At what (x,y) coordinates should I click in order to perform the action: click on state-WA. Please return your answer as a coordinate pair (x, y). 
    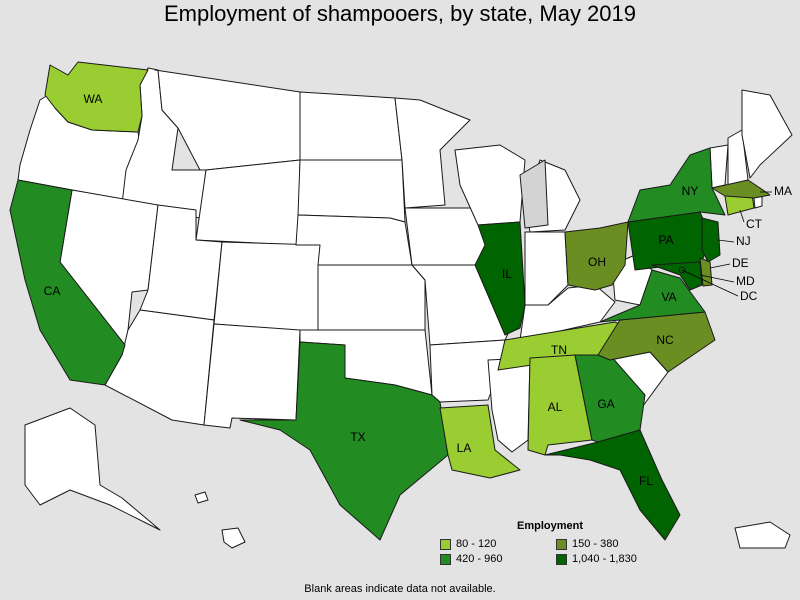
    Looking at the image, I should click on (96, 97).